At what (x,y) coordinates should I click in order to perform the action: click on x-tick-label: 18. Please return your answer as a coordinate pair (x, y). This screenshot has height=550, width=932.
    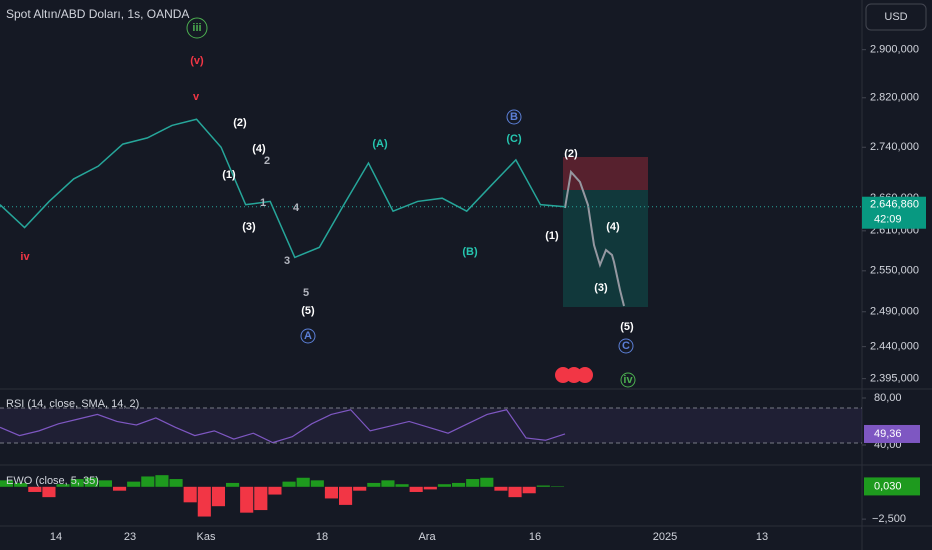
    Looking at the image, I should click on (322, 537).